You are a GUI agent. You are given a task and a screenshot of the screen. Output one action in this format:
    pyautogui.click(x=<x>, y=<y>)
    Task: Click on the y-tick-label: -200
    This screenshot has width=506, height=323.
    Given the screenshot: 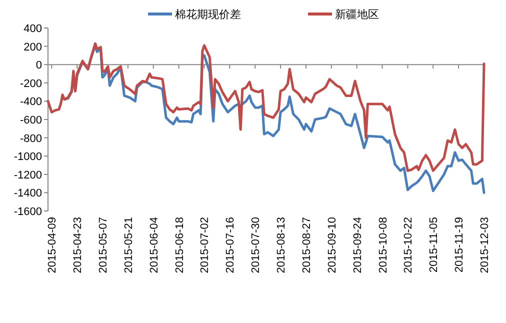 What is the action you would take?
    pyautogui.click(x=31, y=84)
    